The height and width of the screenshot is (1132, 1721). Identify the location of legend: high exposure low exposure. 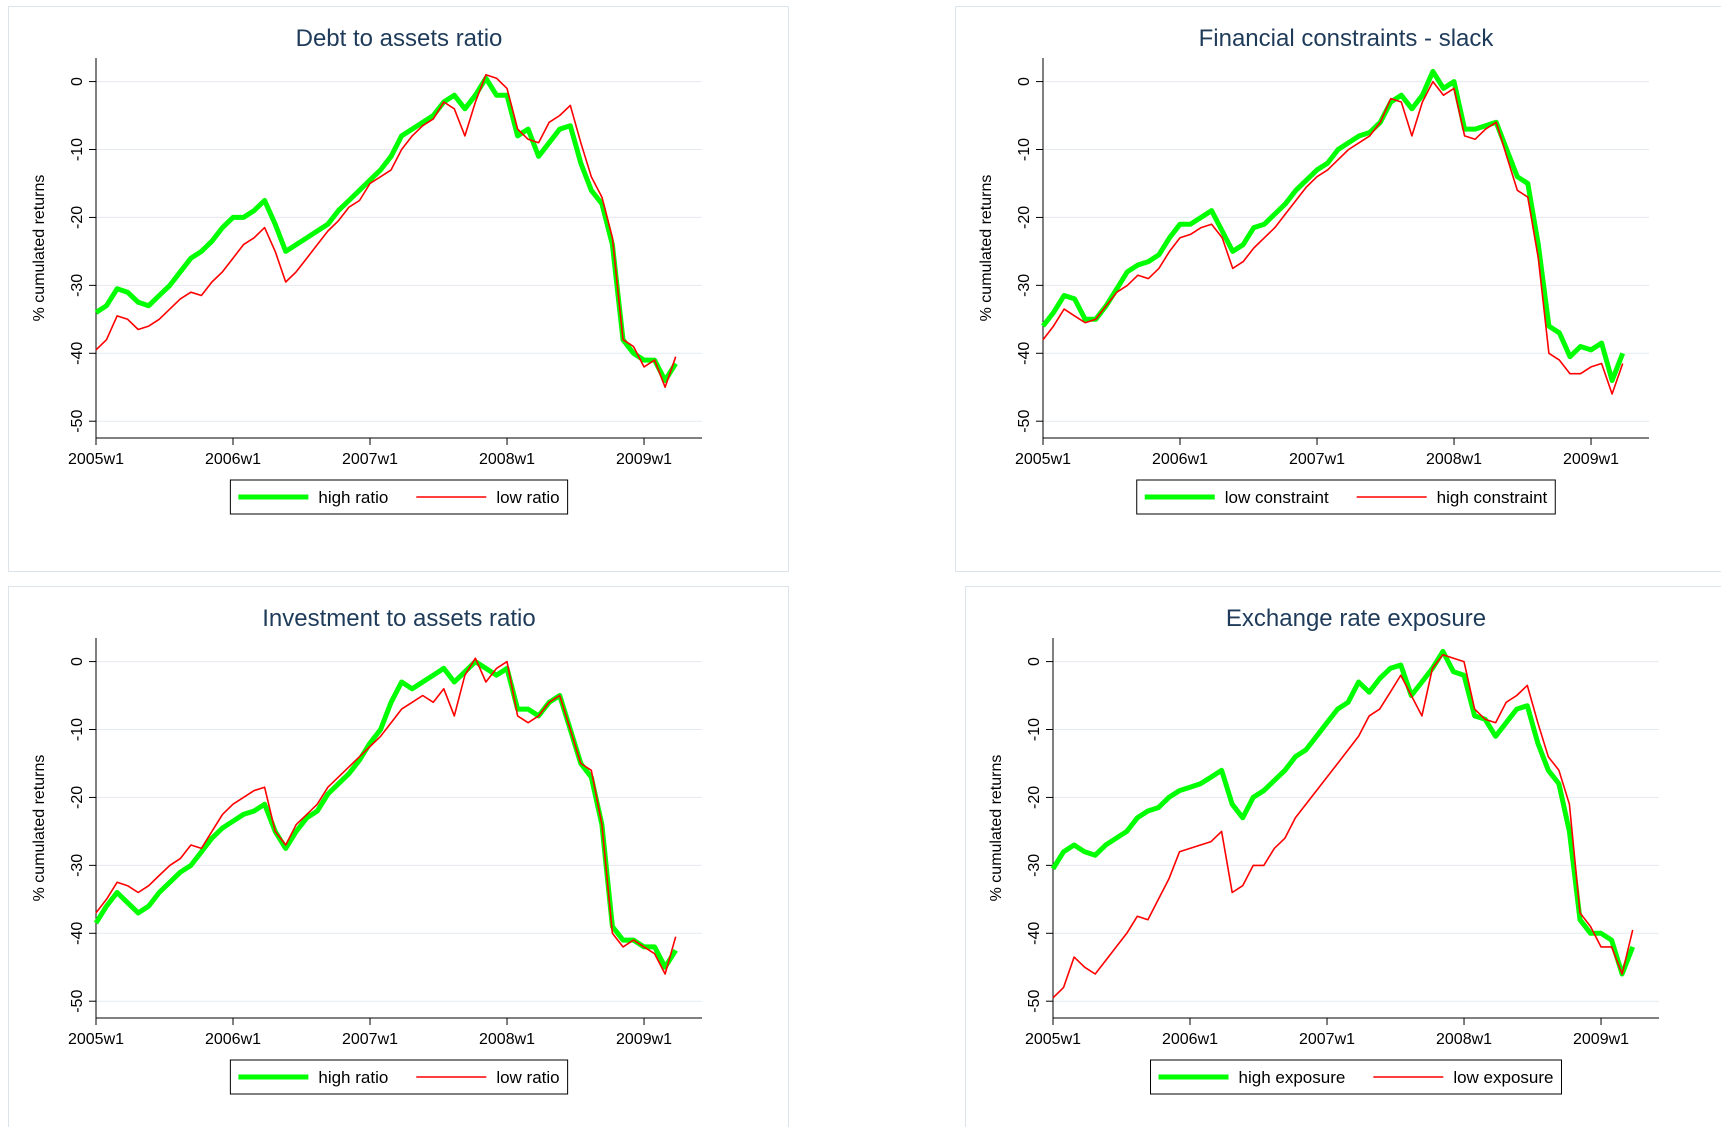
(1356, 1077).